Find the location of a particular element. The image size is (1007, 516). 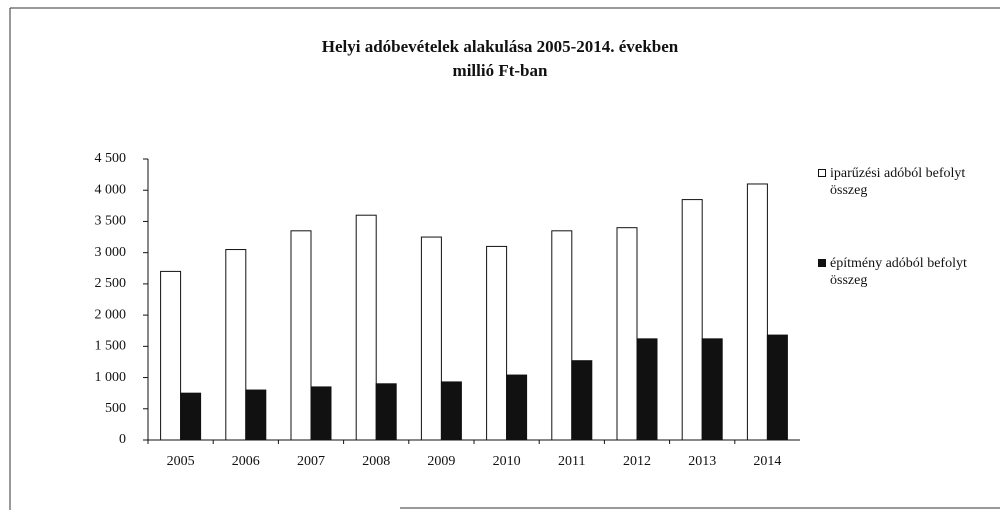

legend-item: iparűzési adóból befolyt összeg is located at coordinates (903, 182).